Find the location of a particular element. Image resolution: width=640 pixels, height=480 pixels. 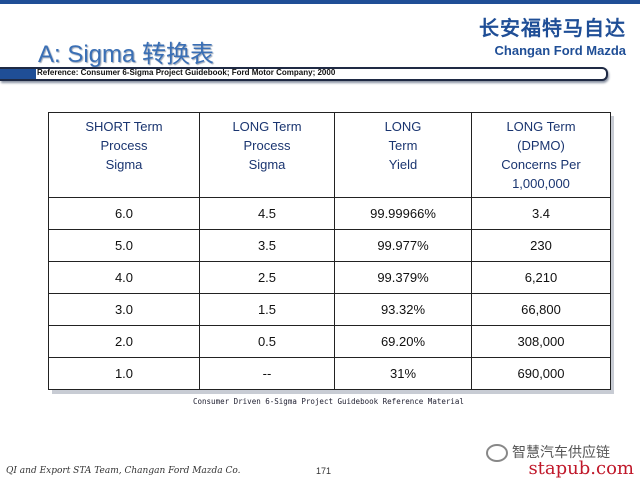

table-cell: 99.379% is located at coordinates (403, 277).